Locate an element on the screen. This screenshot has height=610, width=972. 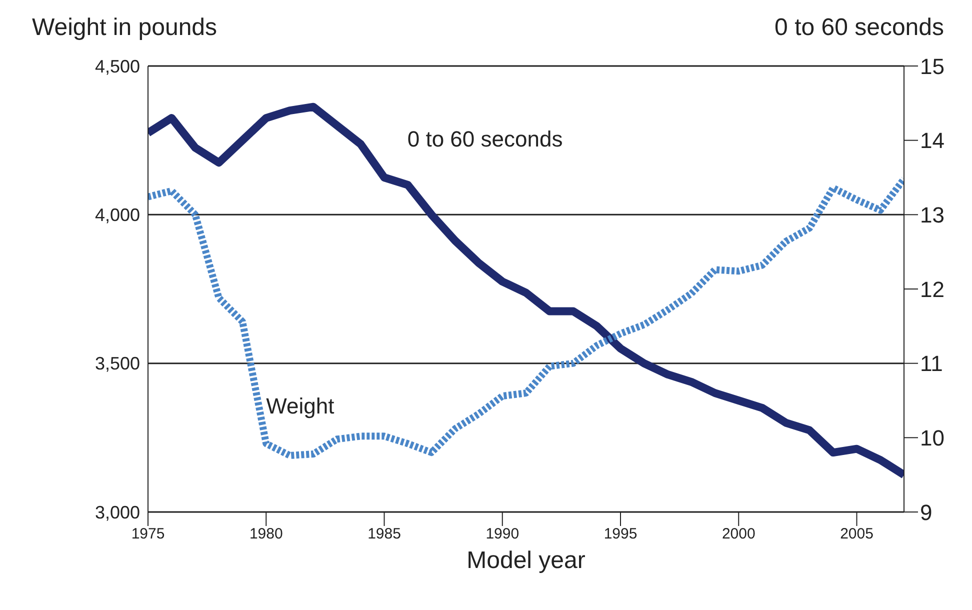
y2-tick-label: 15 is located at coordinates (932, 66).